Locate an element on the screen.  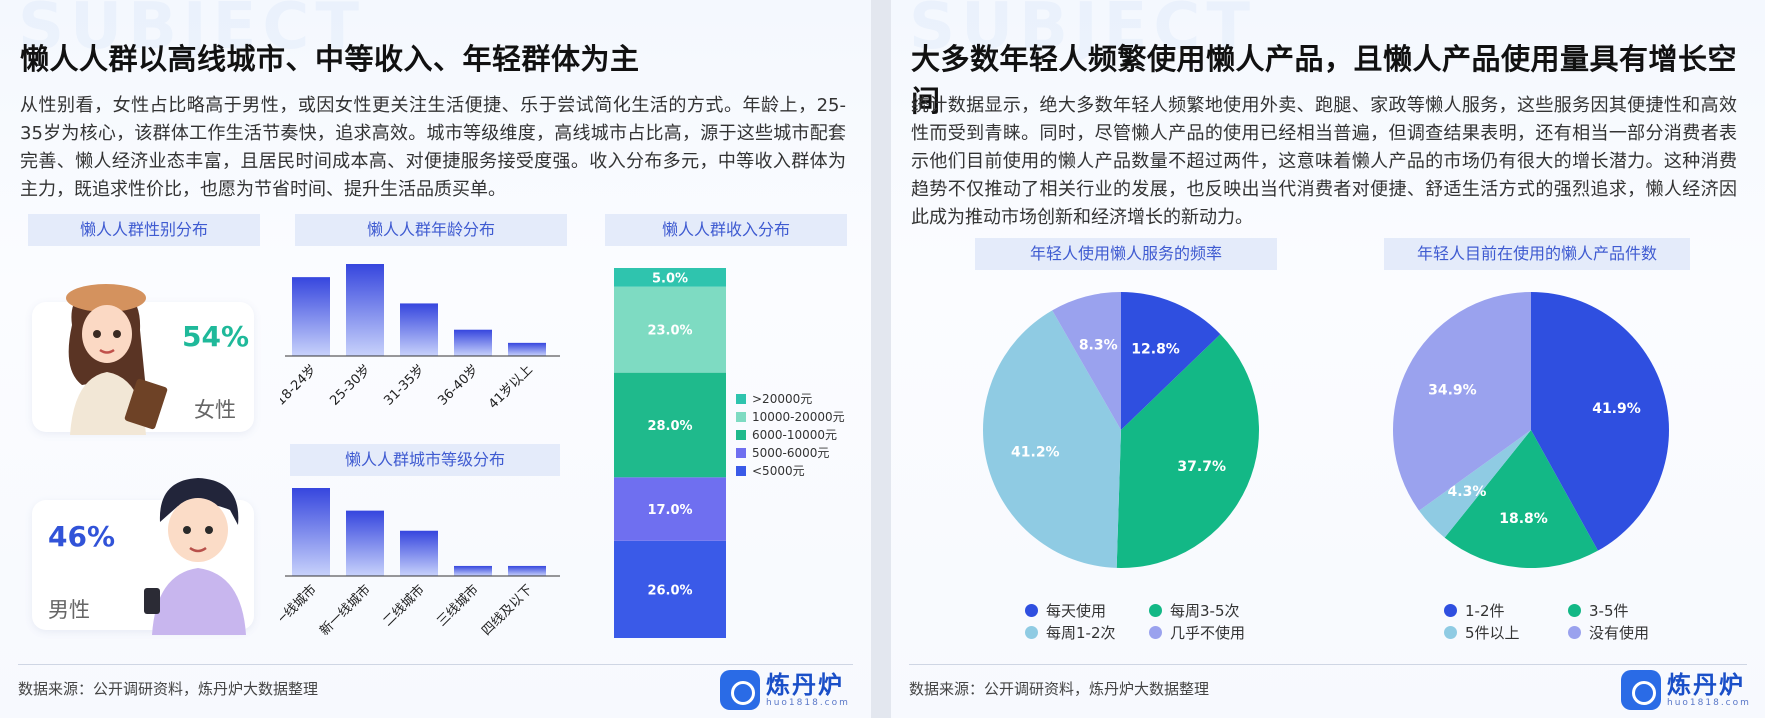
legend-label: 5000-6000元 is located at coordinates (791, 453).